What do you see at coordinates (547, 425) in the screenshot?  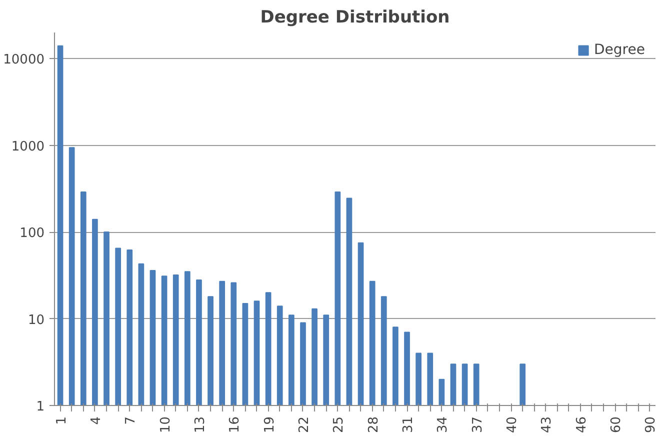 I see `x-tick-label: 43` at bounding box center [547, 425].